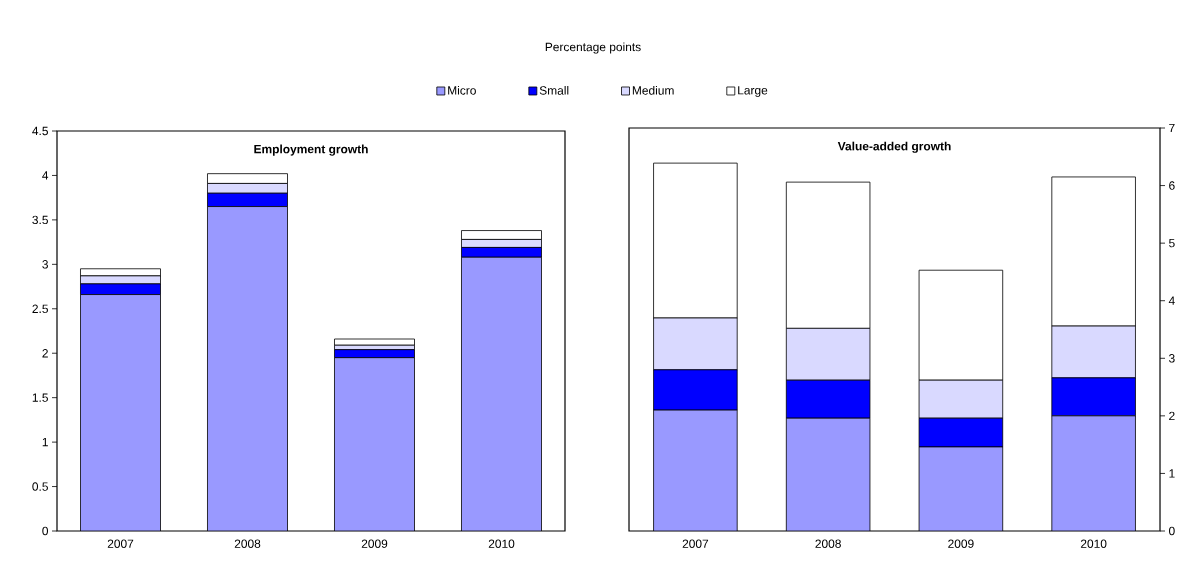  What do you see at coordinates (1172, 185) in the screenshot?
I see `y-tick-label: 6` at bounding box center [1172, 185].